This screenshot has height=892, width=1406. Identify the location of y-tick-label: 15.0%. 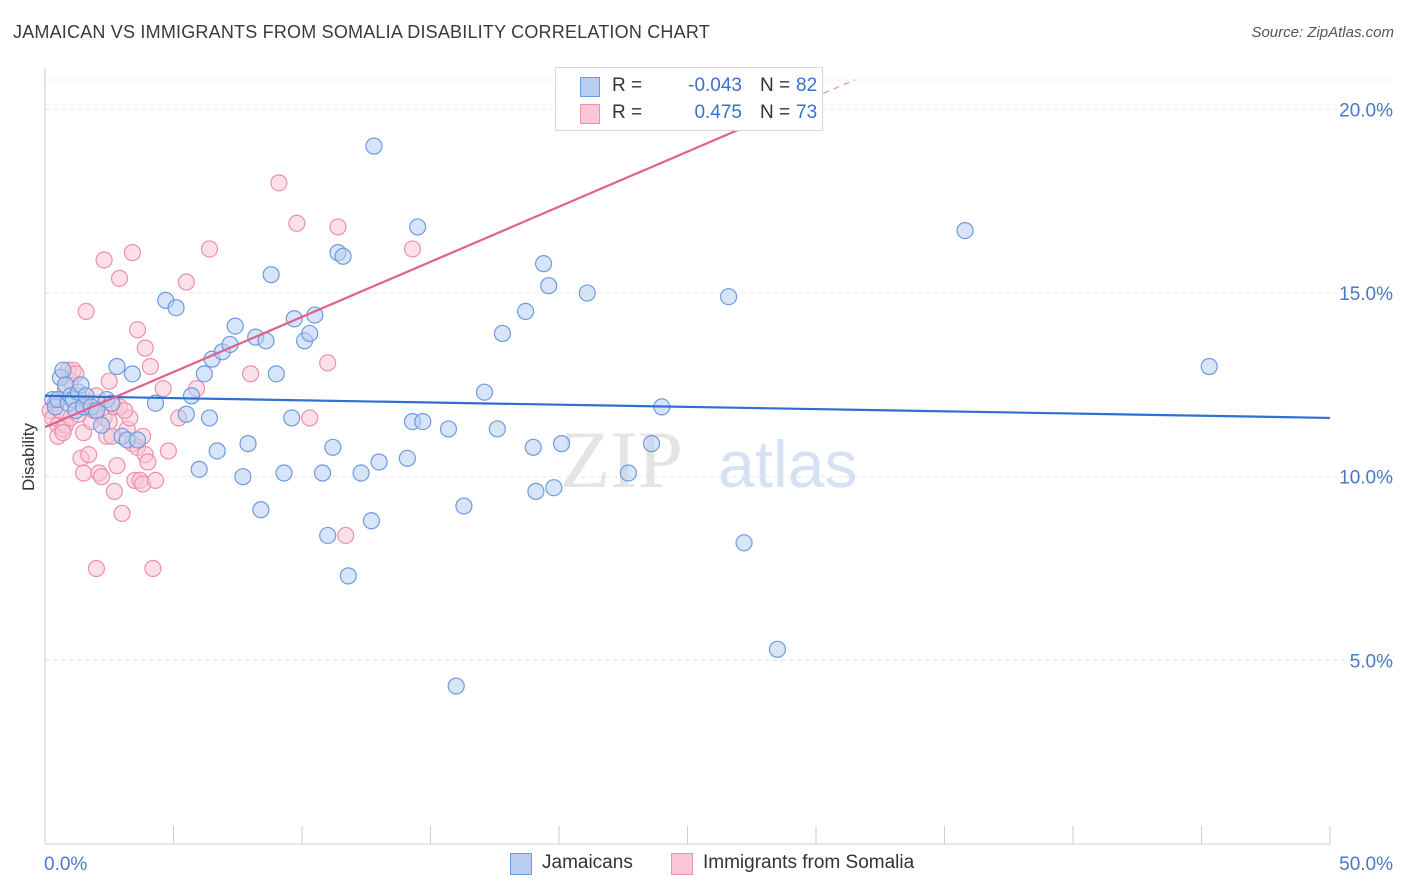
(1366, 294).